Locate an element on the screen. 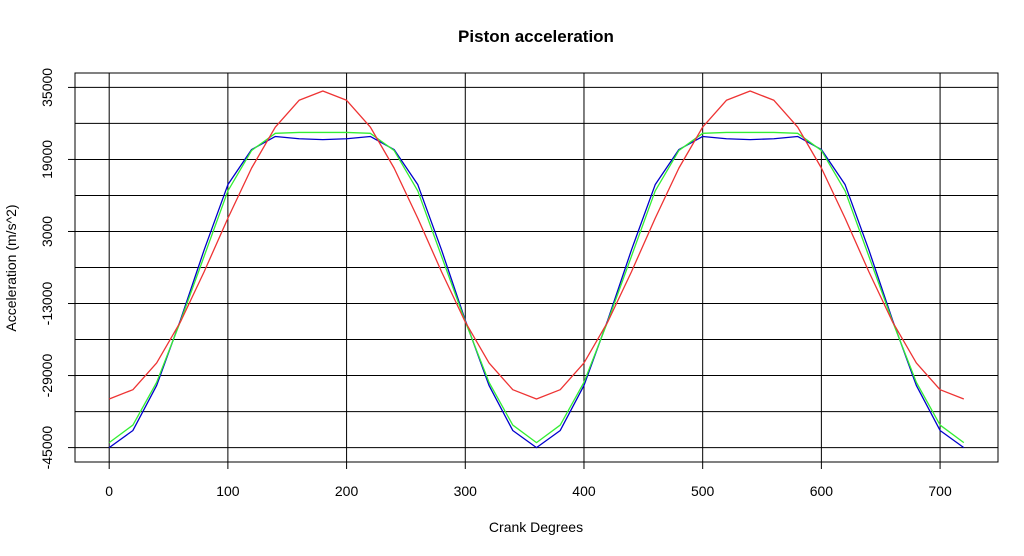 This screenshot has width=1024, height=556. x-tick-label: 500 is located at coordinates (703, 491).